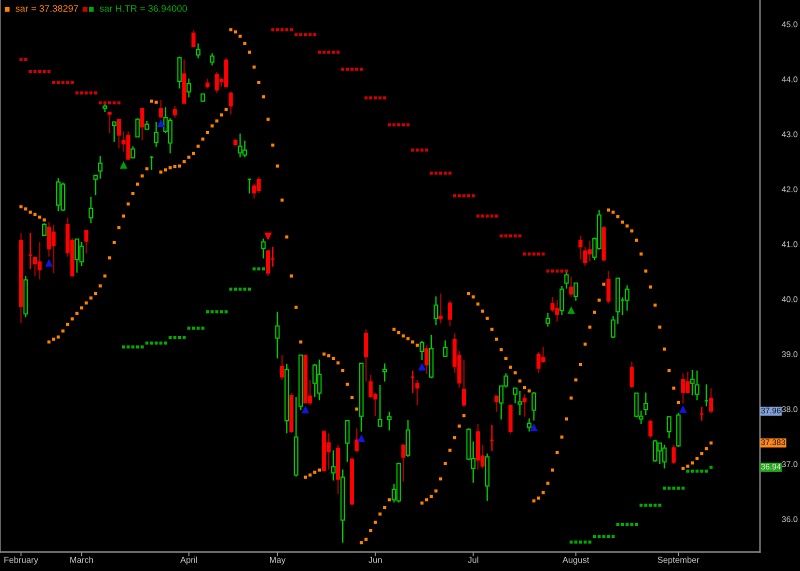  Describe the element at coordinates (771, 411) in the screenshot. I see `annotation: 37.96` at that location.